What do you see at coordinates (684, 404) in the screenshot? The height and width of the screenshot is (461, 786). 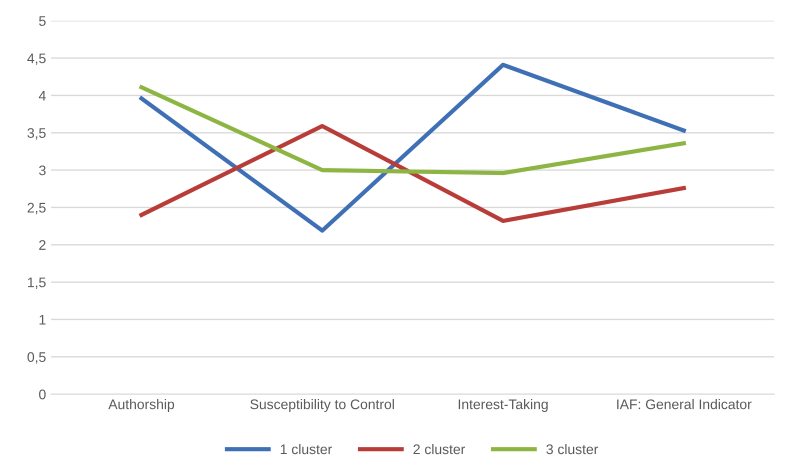 I see `x-tick-label: IAF: General Indicator` at bounding box center [684, 404].